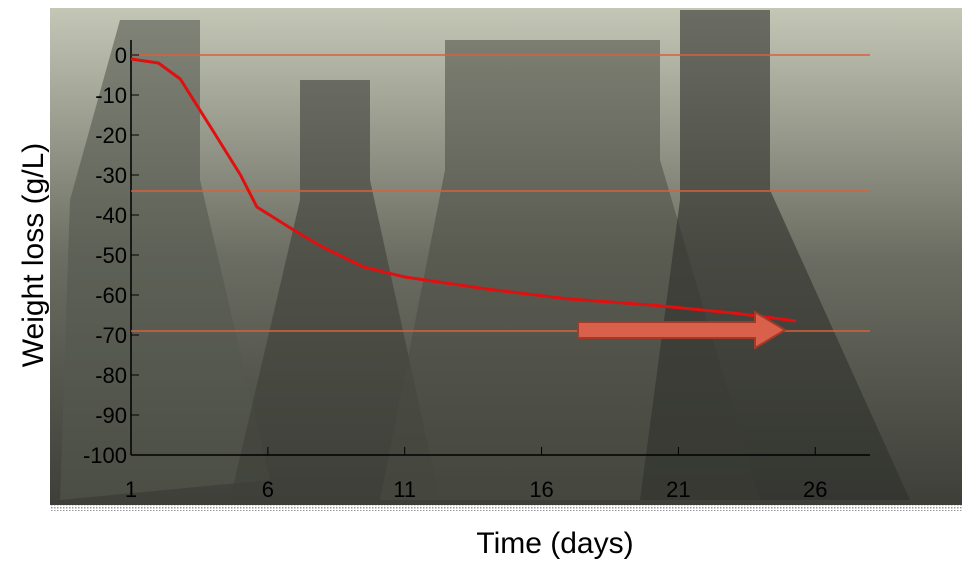 This screenshot has width=962, height=566. I want to click on x-tick-label: 16, so click(541, 489).